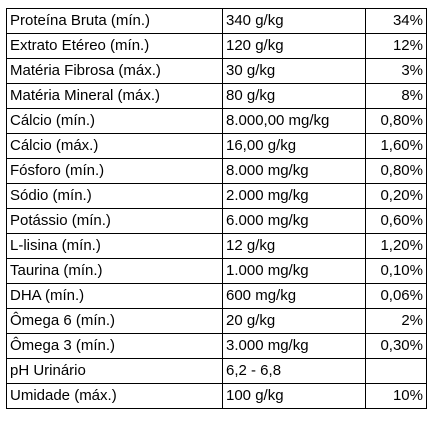 The image size is (431, 423). Describe the element at coordinates (114, 271) in the screenshot. I see `nutrient-name: Taurina (mín.)` at that location.